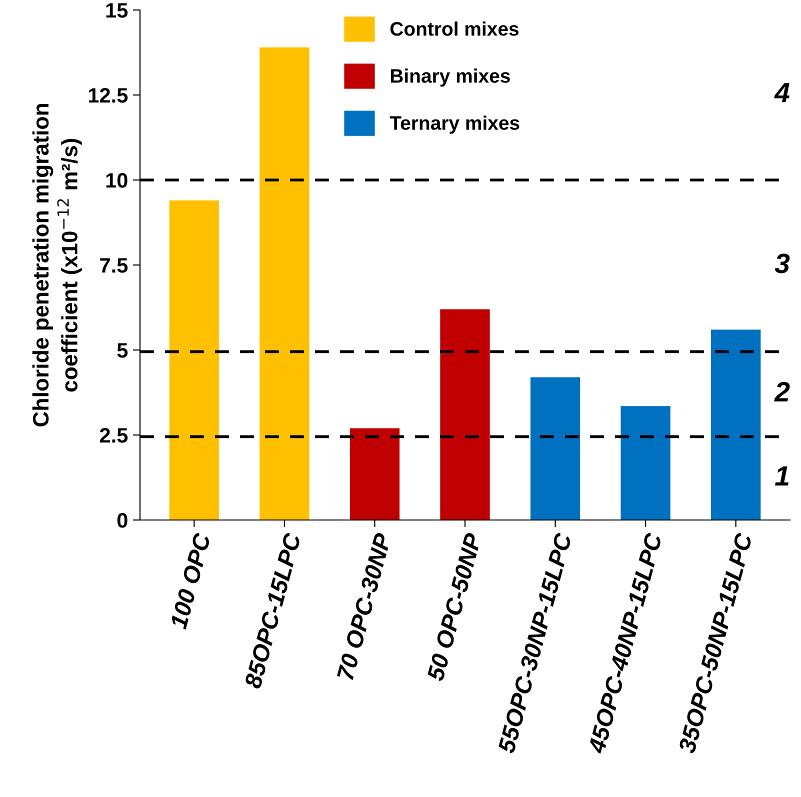 The width and height of the screenshot is (801, 797). Describe the element at coordinates (190, 581) in the screenshot. I see `x-tick-label: 100 OPC` at that location.